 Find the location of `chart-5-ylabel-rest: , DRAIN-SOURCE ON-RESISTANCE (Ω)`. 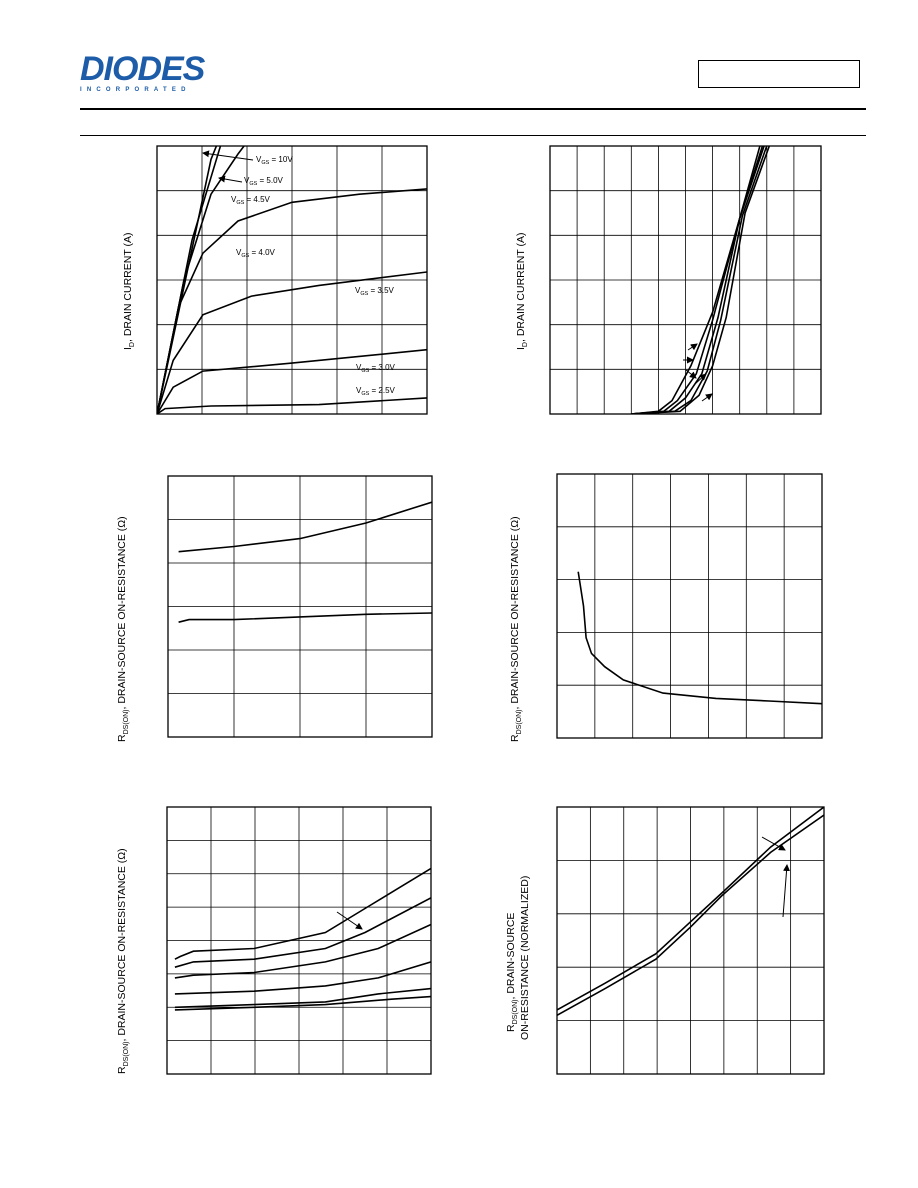

chart-5-ylabel-rest: , DRAIN-SOURCE ON-RESISTANCE (Ω) is located at coordinates (122, 945).